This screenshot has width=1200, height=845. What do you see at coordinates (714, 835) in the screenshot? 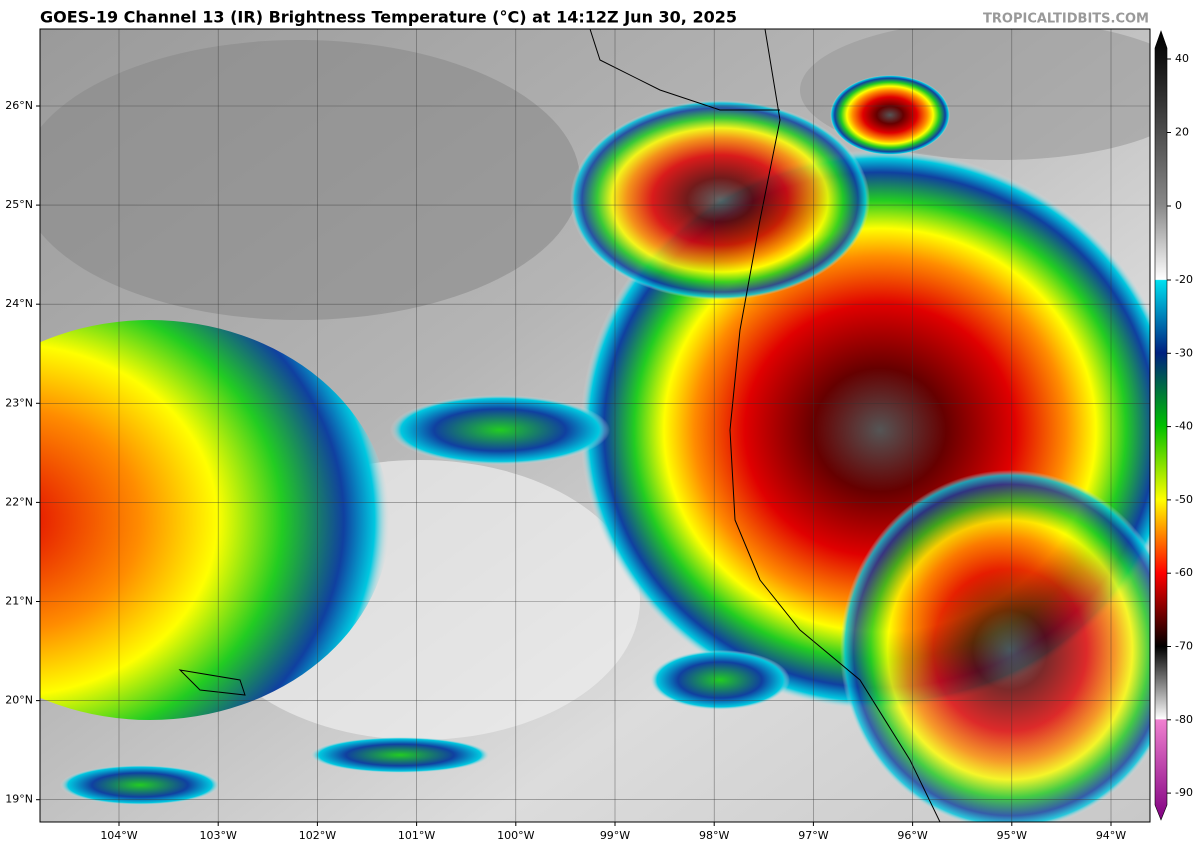
I see `lon-label: 98°W` at bounding box center [714, 835].